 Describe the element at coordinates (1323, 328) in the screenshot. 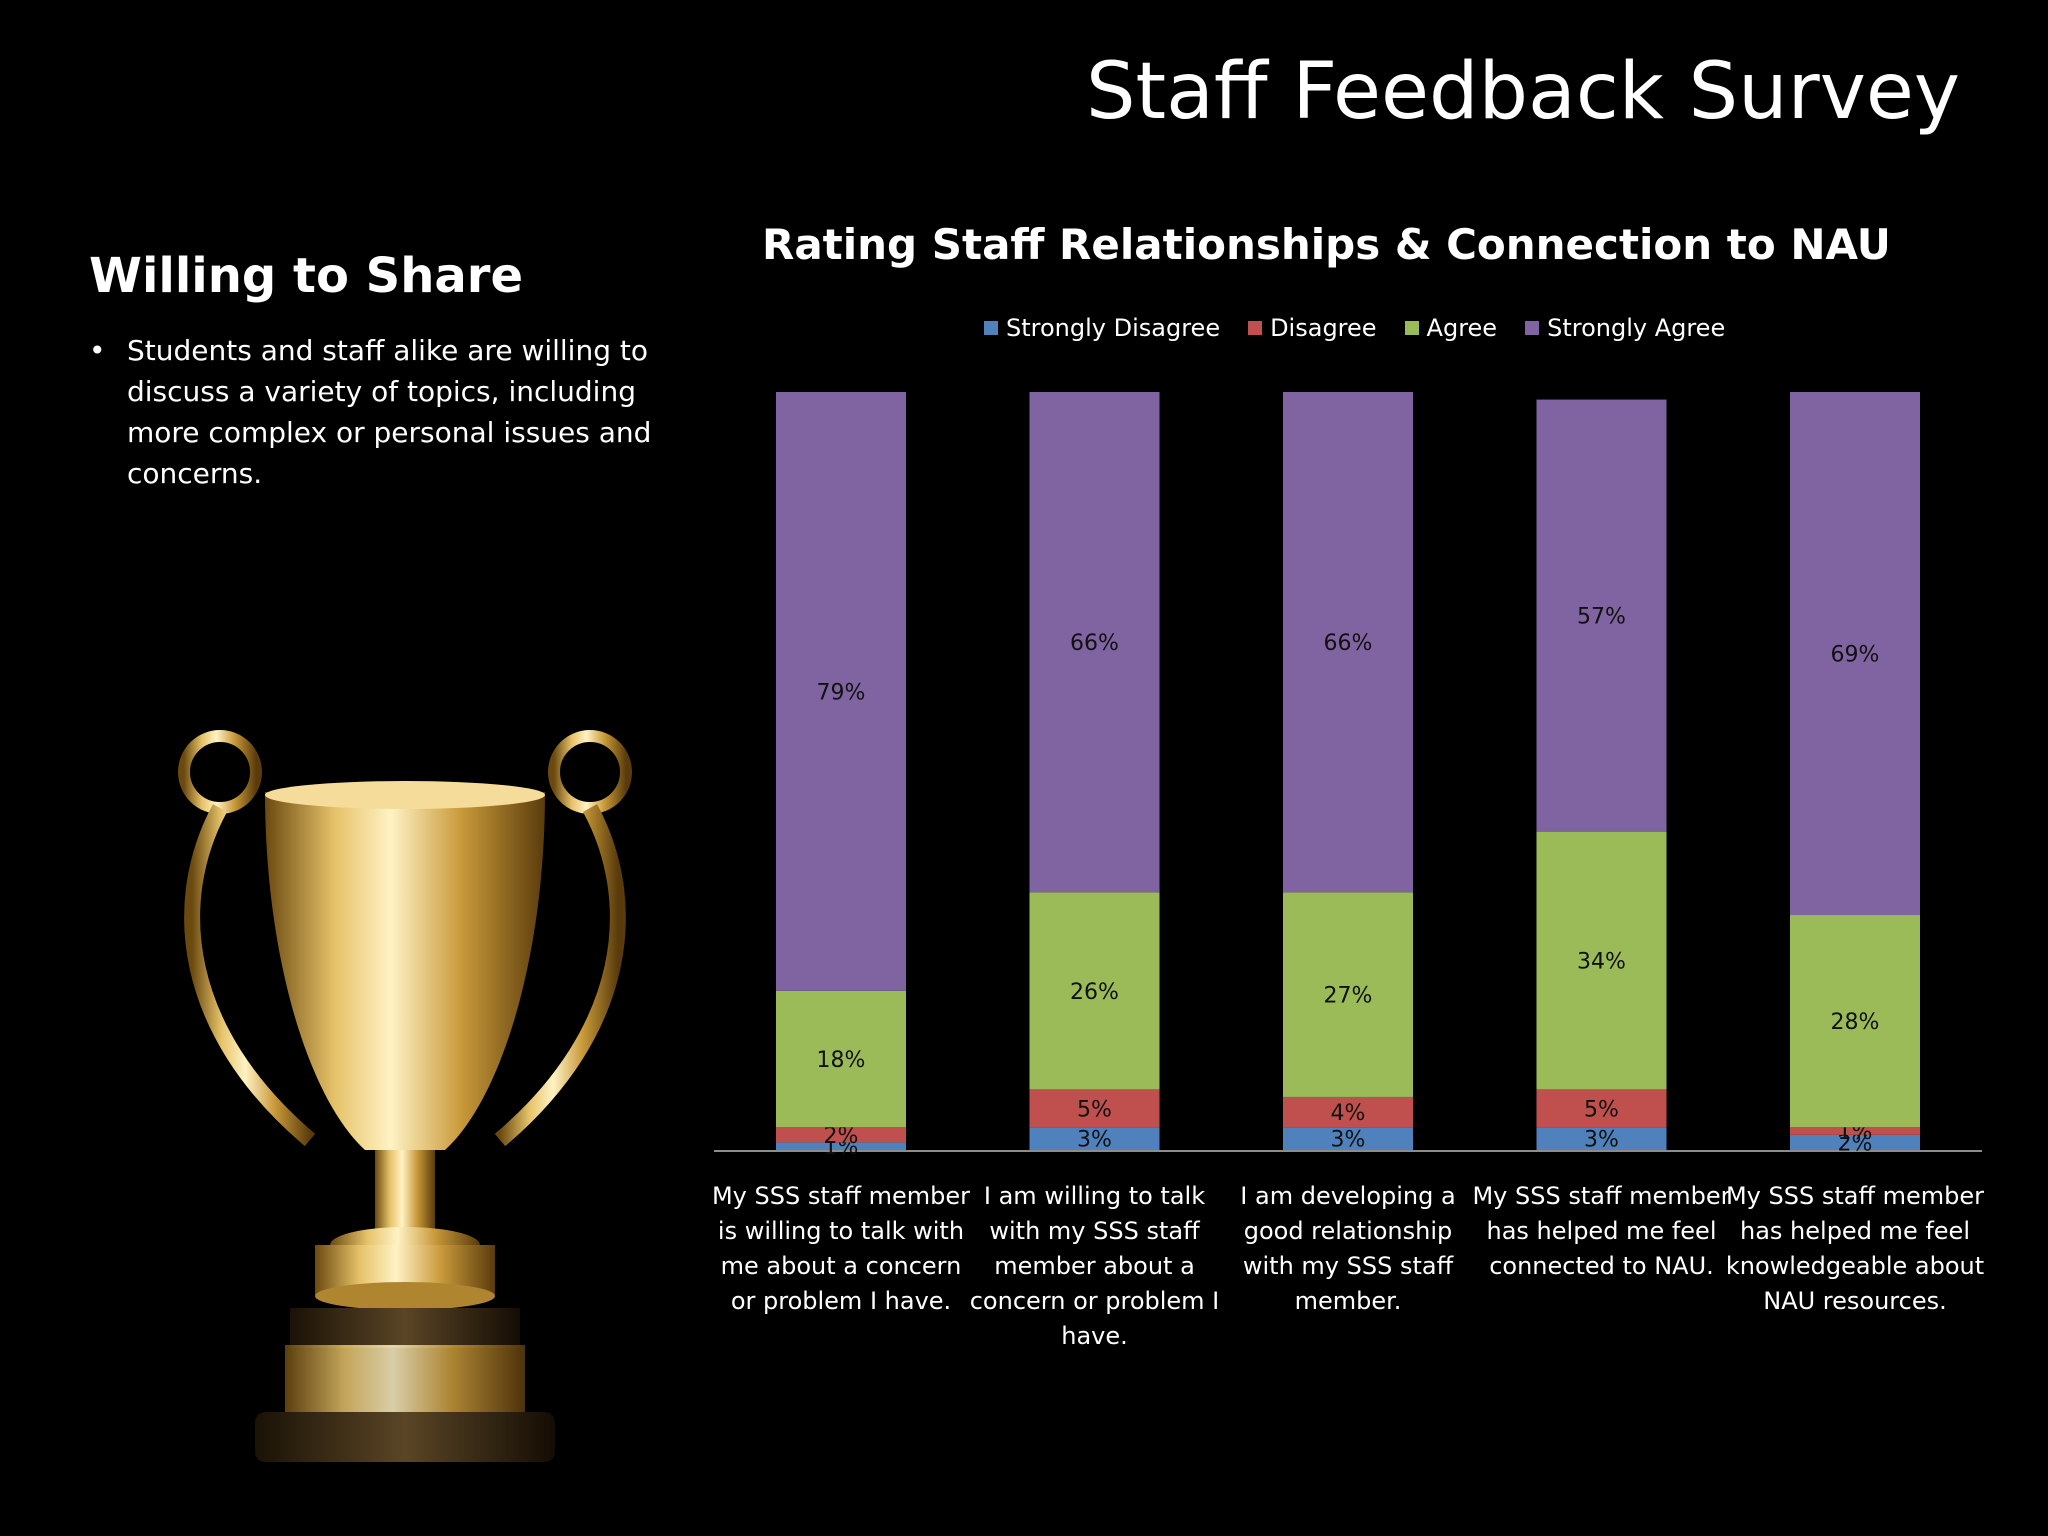

I see `legend-label: Disagree` at that location.